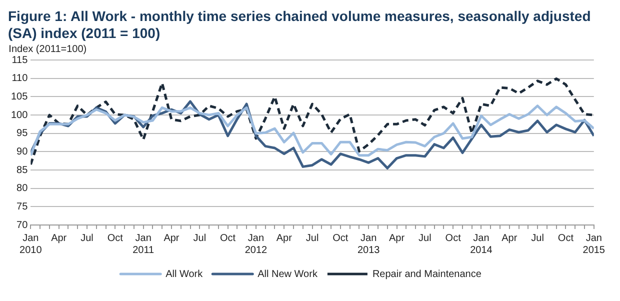  What do you see at coordinates (22, 170) in the screenshot?
I see `y-tick-label: 85` at bounding box center [22, 170].